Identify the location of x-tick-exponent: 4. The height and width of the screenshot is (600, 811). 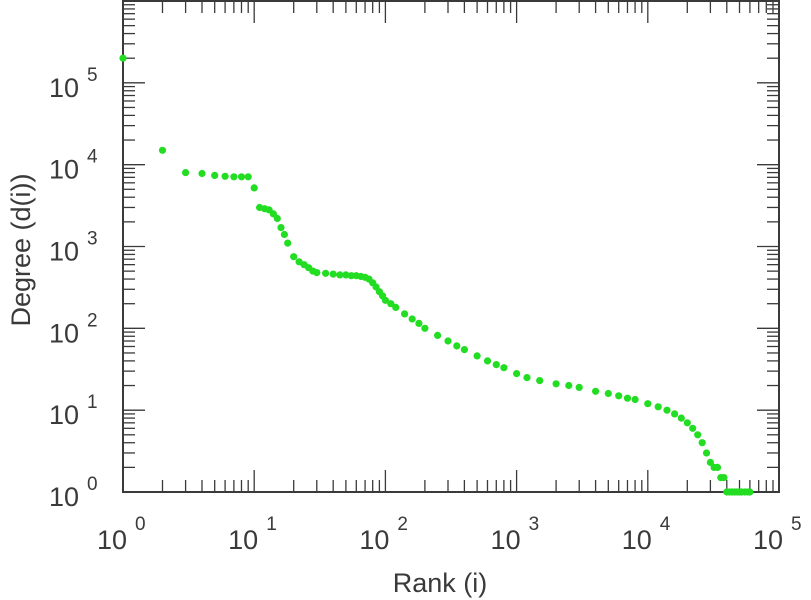
(665, 524).